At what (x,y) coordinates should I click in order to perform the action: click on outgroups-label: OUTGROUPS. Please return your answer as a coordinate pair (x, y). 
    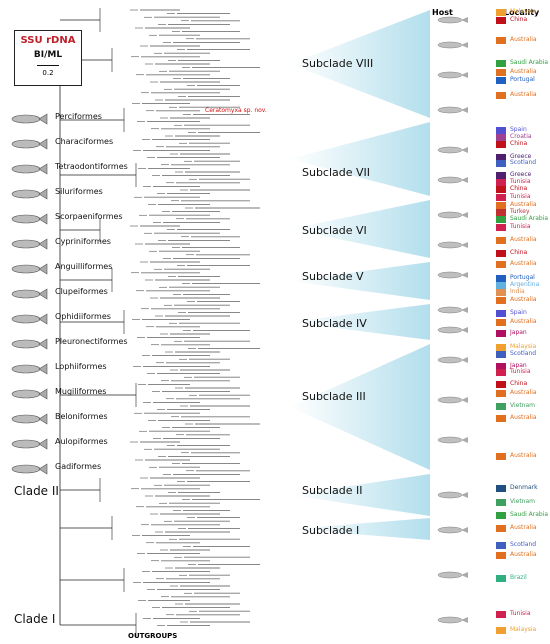
    Looking at the image, I should click on (153, 636).